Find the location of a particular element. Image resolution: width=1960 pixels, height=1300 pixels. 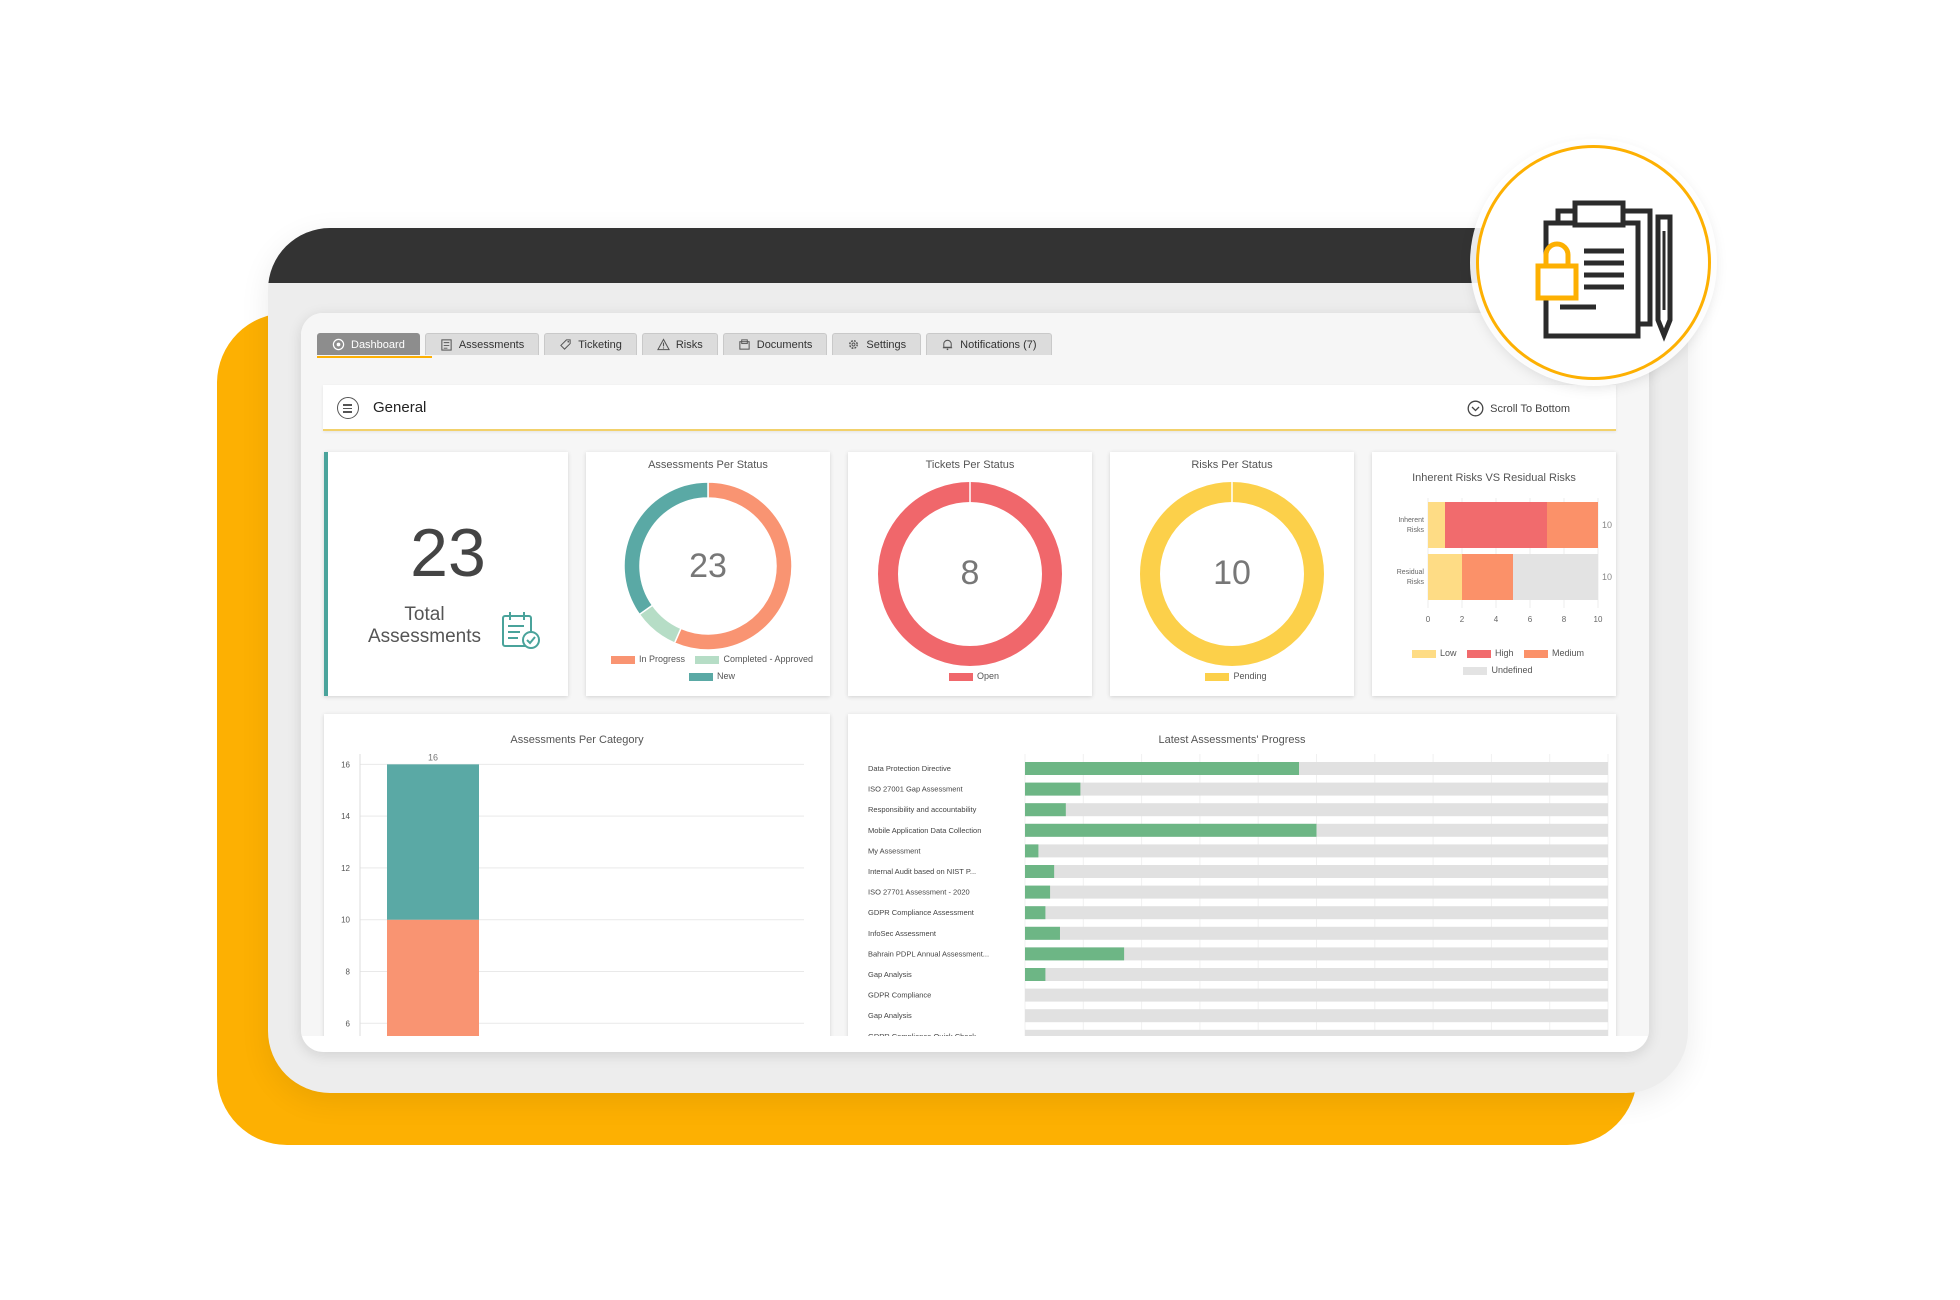

assessments-status-donut is located at coordinates (708, 566).